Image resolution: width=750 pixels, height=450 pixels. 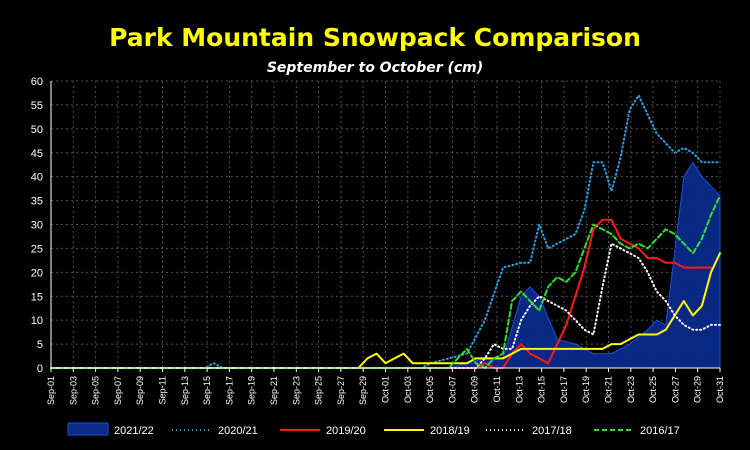 What do you see at coordinates (660, 431) in the screenshot?
I see `legend-label: 2016/17` at bounding box center [660, 431].